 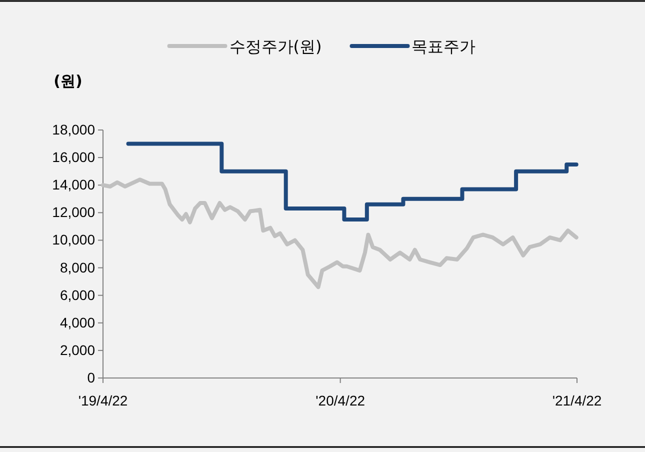 What do you see at coordinates (74, 240) in the screenshot?
I see `y-tick-label: 10,000` at bounding box center [74, 240].